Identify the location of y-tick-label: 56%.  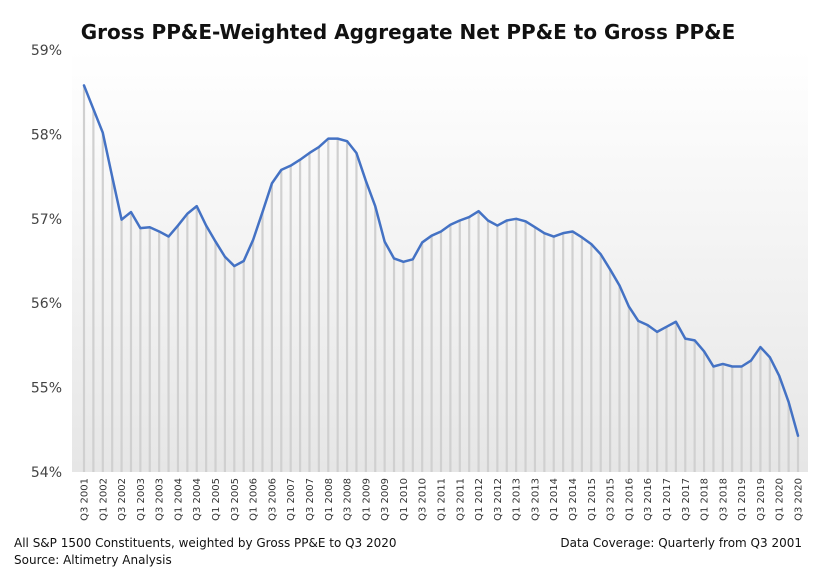
(46, 304).